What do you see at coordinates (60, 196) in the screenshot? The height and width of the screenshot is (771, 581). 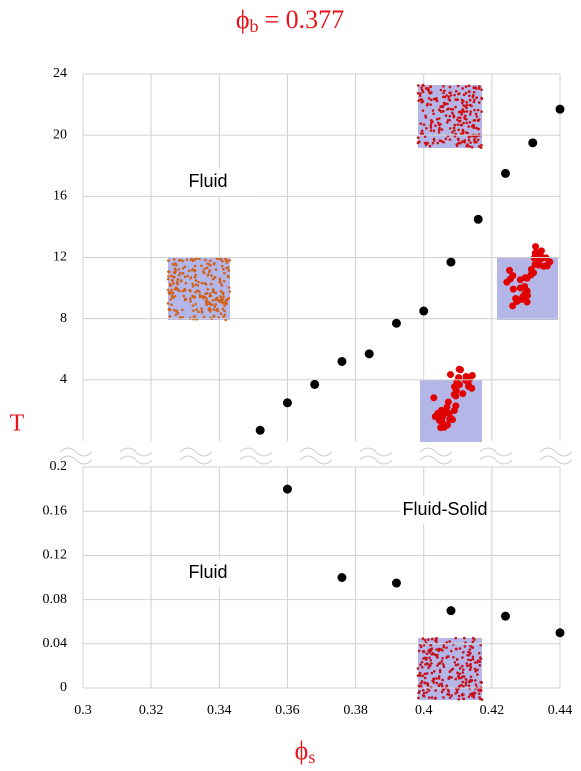 I see `y-tick-label: 16` at bounding box center [60, 196].